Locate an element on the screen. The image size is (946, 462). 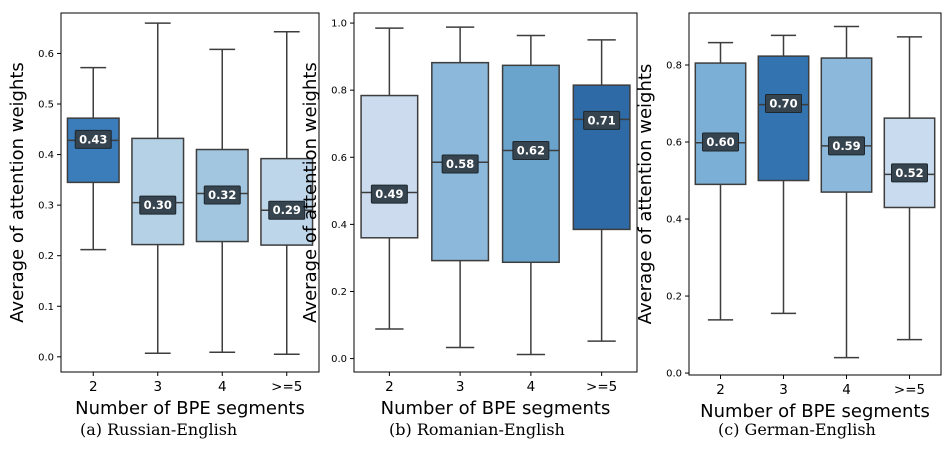
panel-1-ytick-label: 0.5 is located at coordinates (46, 105).